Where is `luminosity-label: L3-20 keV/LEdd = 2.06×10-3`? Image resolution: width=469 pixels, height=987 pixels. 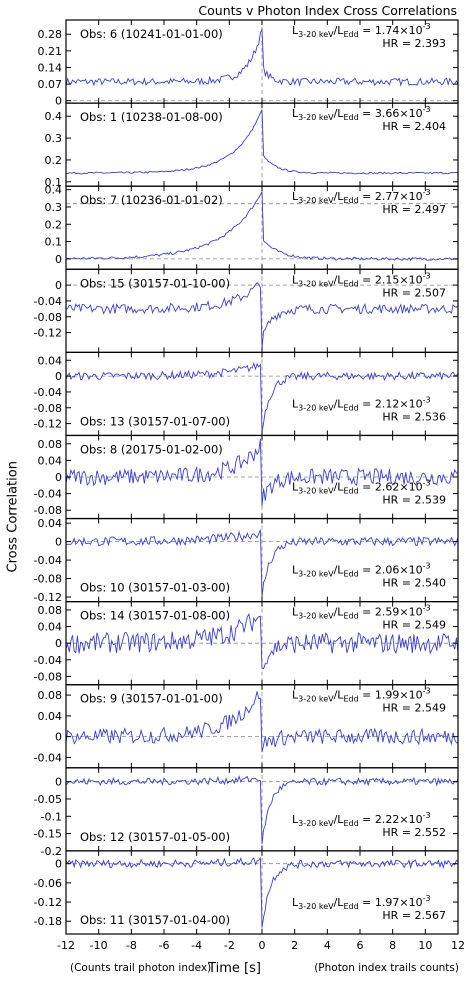
luminosity-label: L3-20 keV/LEdd = 2.06×10-3 is located at coordinates (361, 570).